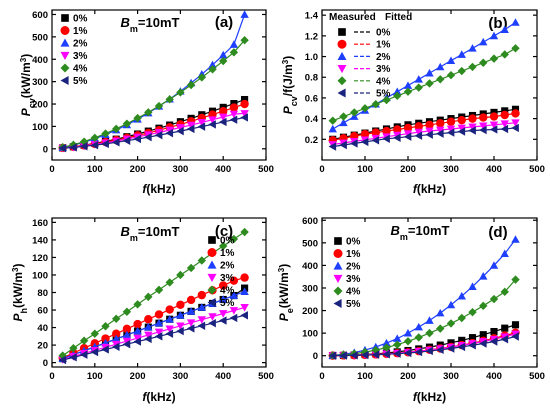  Describe the element at coordinates (312, 119) in the screenshot. I see `y-tick-label: 0.4` at that location.